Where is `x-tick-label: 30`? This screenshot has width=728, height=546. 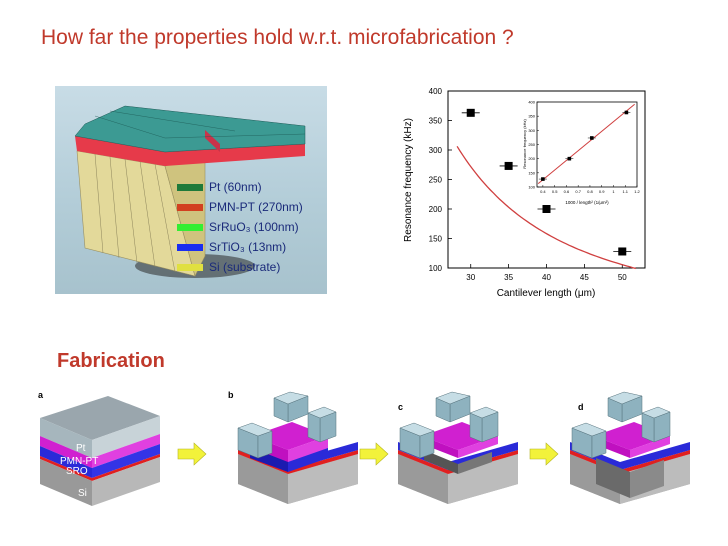 x-tick-label: 30 is located at coordinates (470, 277).